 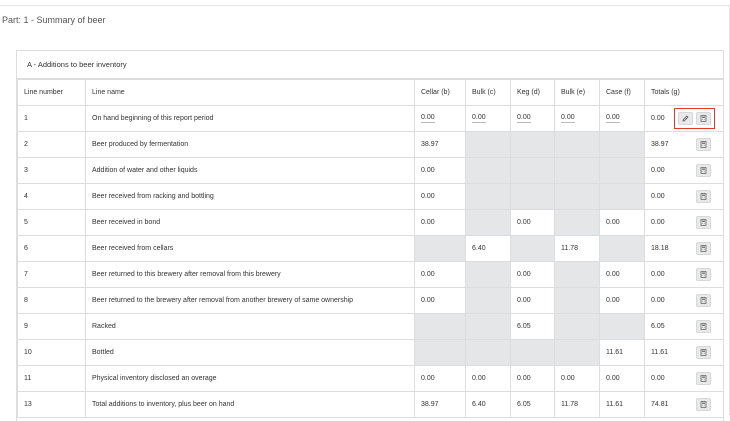 I want to click on edit-glyph, so click(x=685, y=118).